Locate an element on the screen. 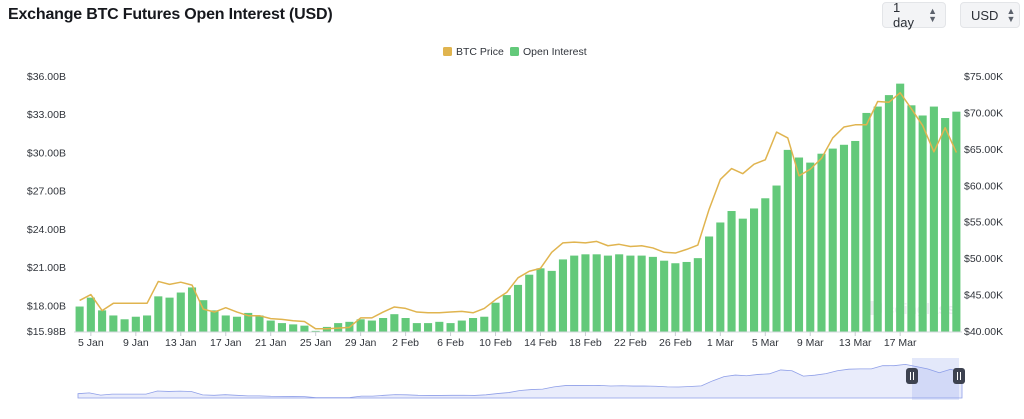 This screenshot has width=1024, height=419. range-slider-area is located at coordinates (520, 381).